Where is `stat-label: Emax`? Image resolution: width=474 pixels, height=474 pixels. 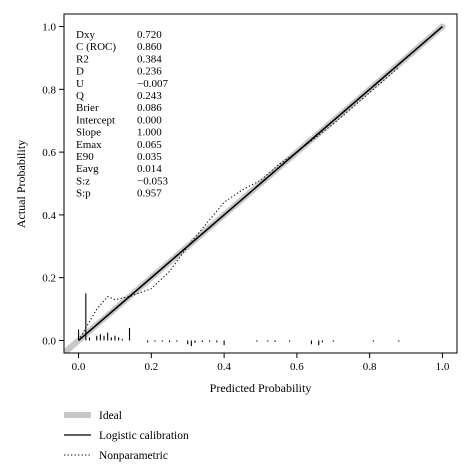
stat-label: Emax is located at coordinates (89, 145).